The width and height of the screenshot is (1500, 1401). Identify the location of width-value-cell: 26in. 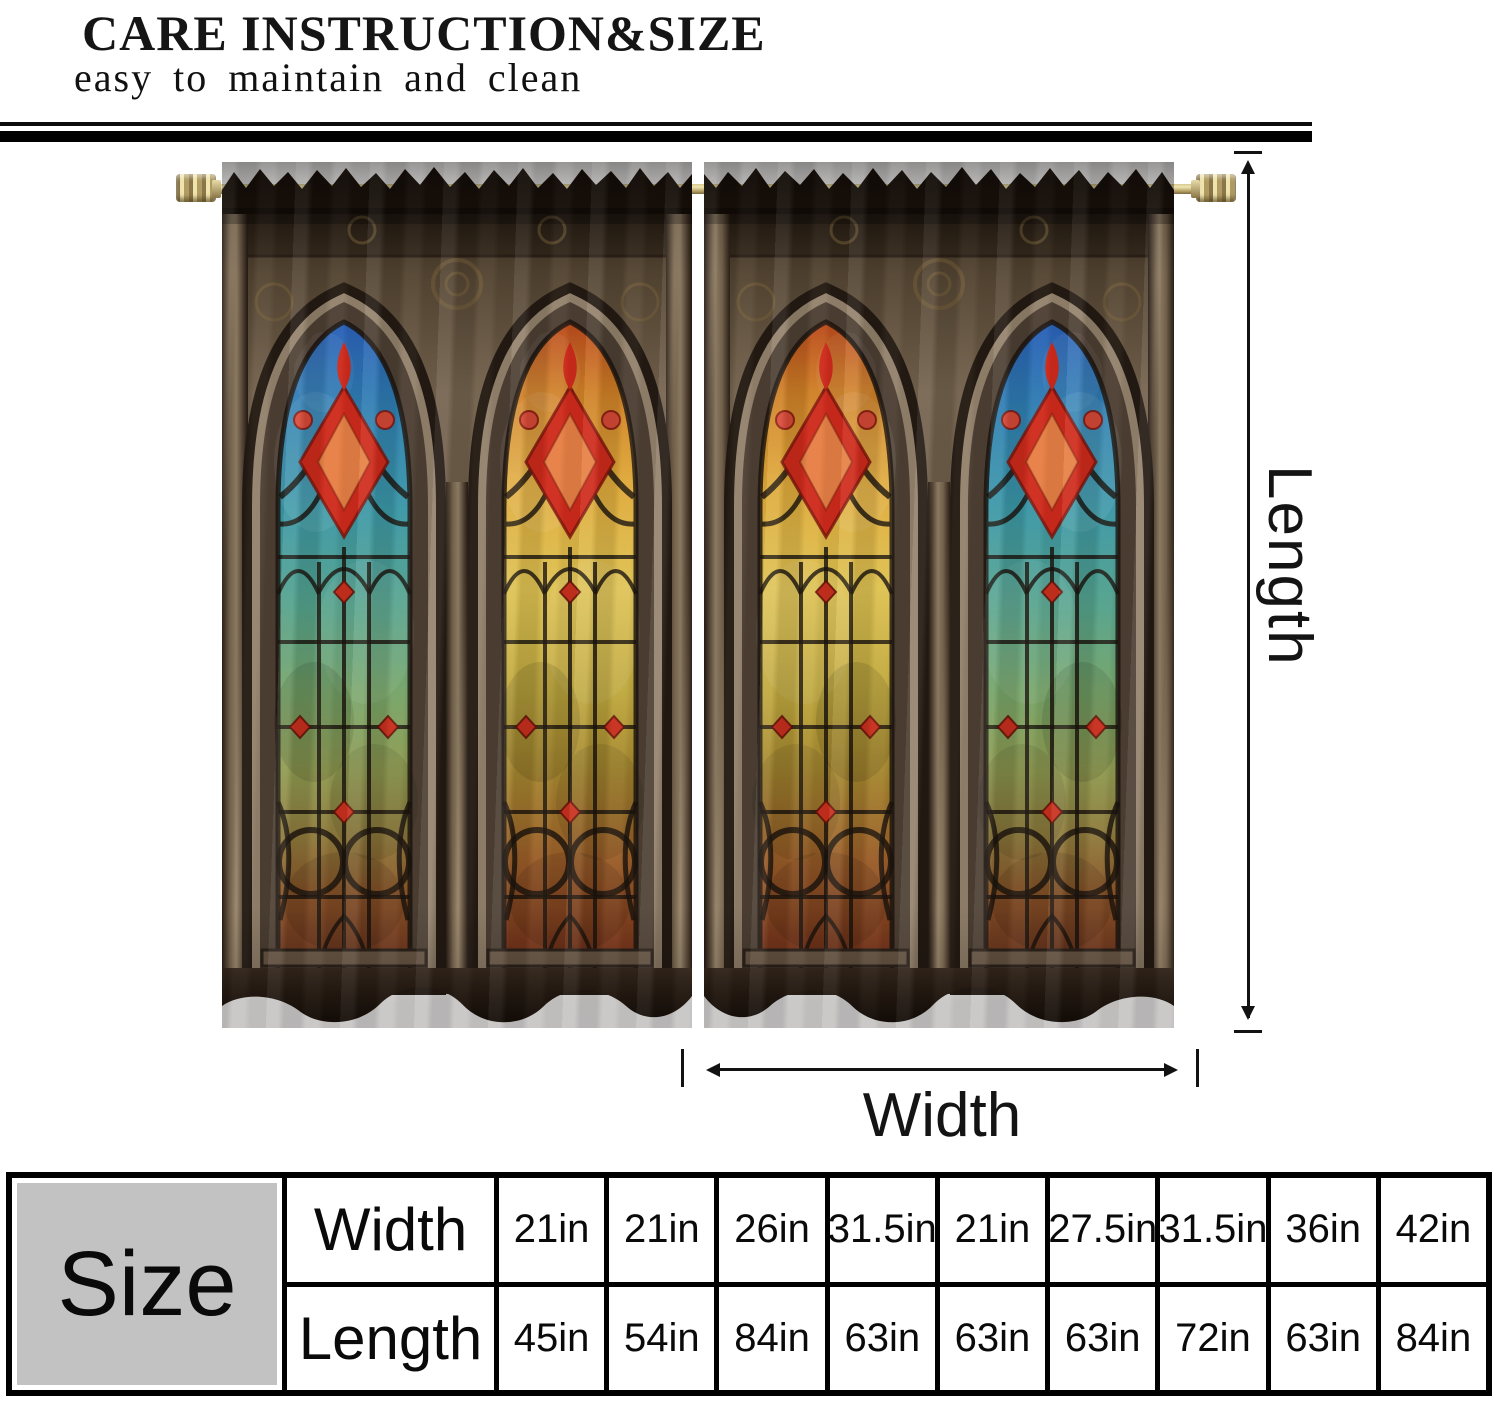
(772, 1230).